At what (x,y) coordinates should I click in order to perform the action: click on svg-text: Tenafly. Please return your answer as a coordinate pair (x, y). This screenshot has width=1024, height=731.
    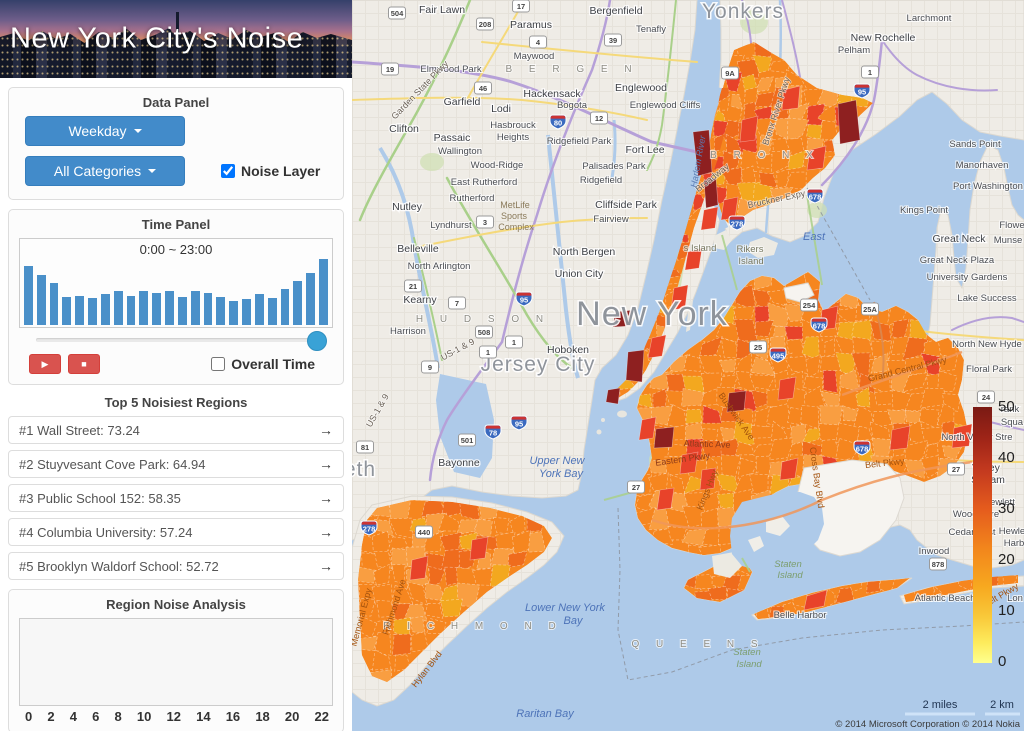
    Looking at the image, I should click on (651, 29).